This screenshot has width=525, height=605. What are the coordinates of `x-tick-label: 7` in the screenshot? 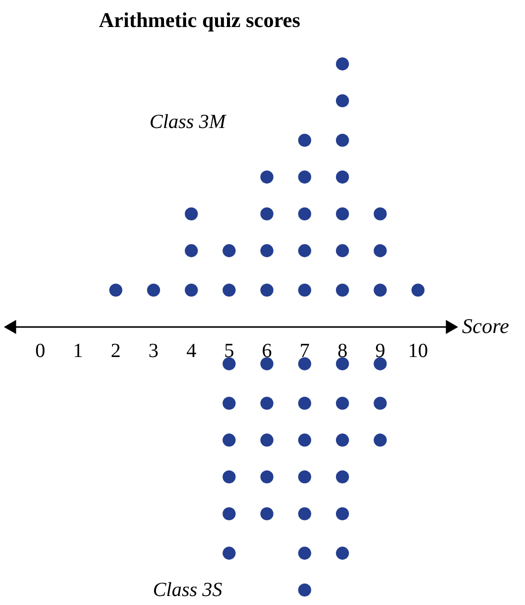 It's located at (305, 351).